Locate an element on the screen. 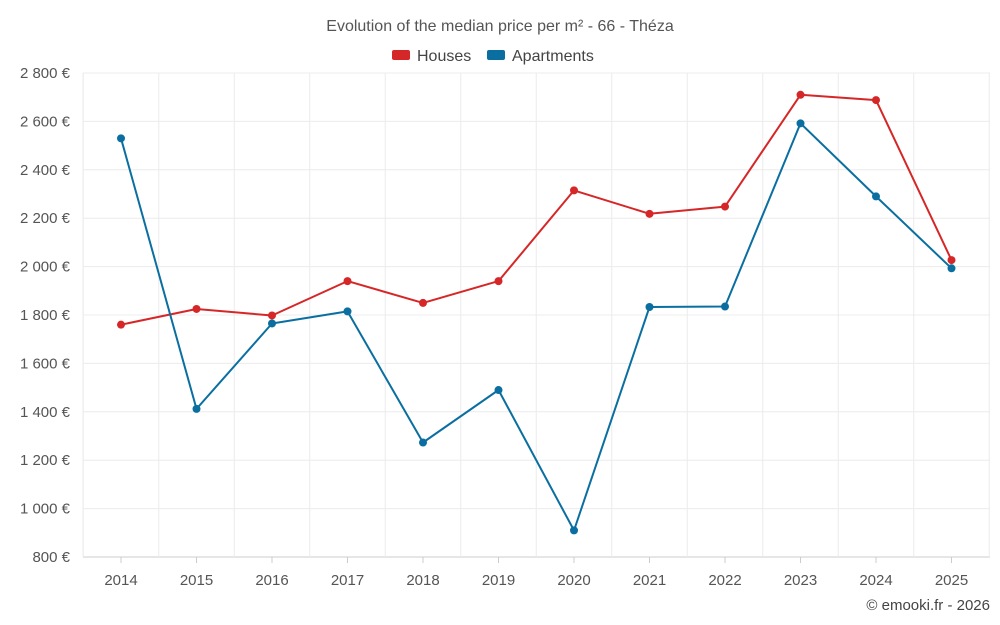 Image resolution: width=1000 pixels, height=625 pixels. x-tick-label: 2015 is located at coordinates (196, 580).